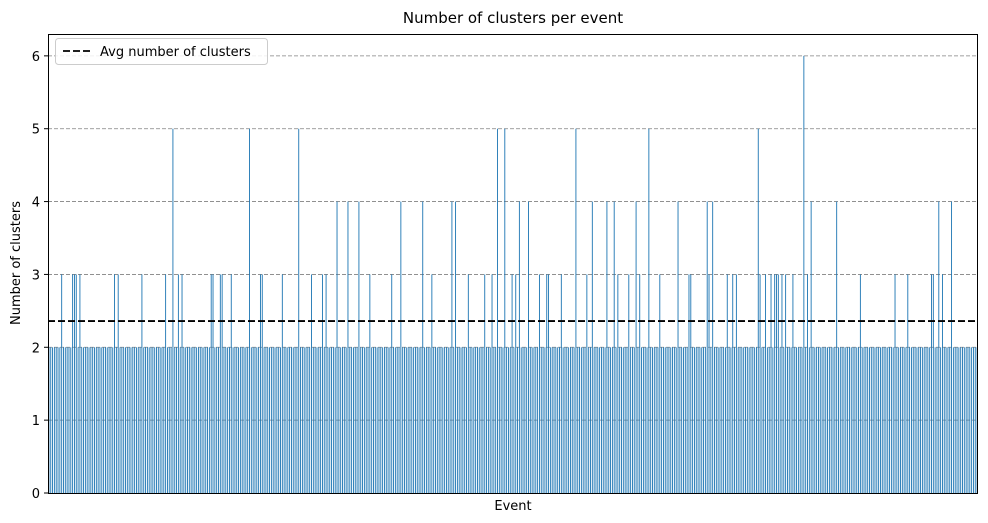  I want to click on y-tick-label: 0, so click(36, 494).